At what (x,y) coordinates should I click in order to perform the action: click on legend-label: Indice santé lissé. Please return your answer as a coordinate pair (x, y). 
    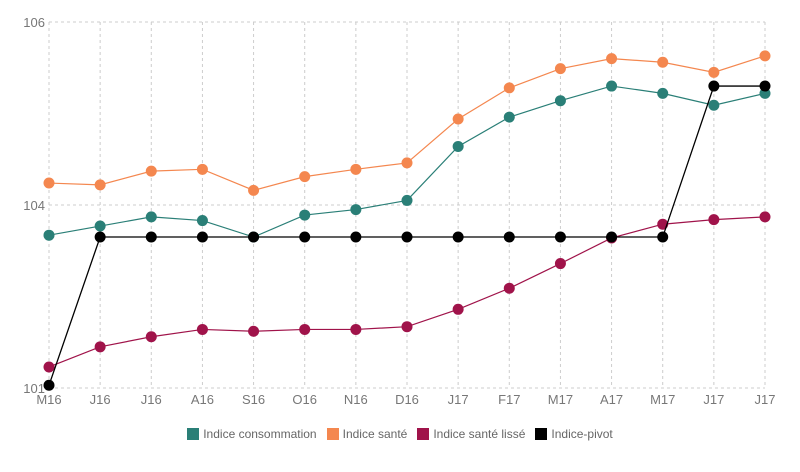
    Looking at the image, I should click on (479, 434).